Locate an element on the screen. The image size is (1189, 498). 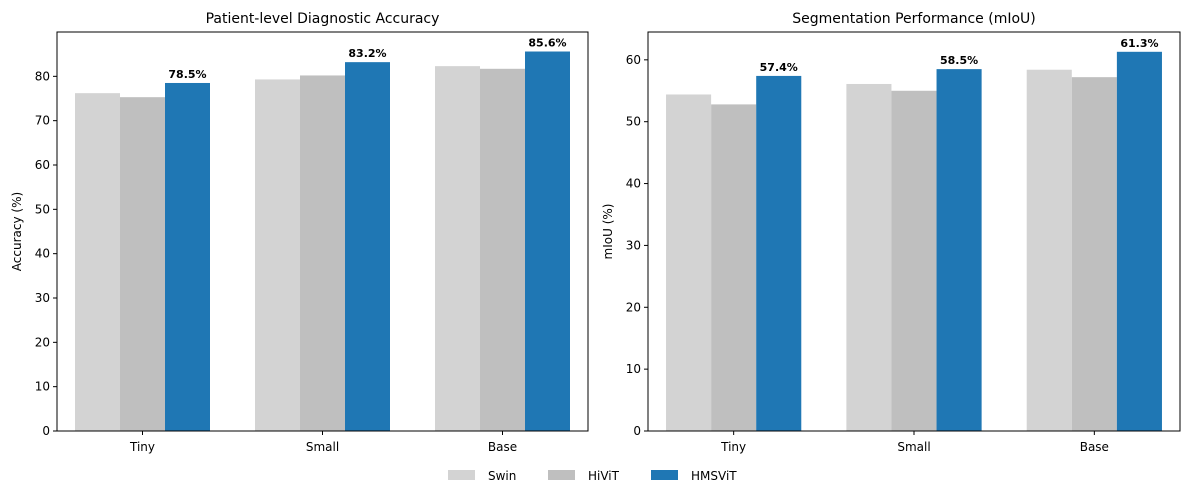
data-label: 85.6% is located at coordinates (547, 43).